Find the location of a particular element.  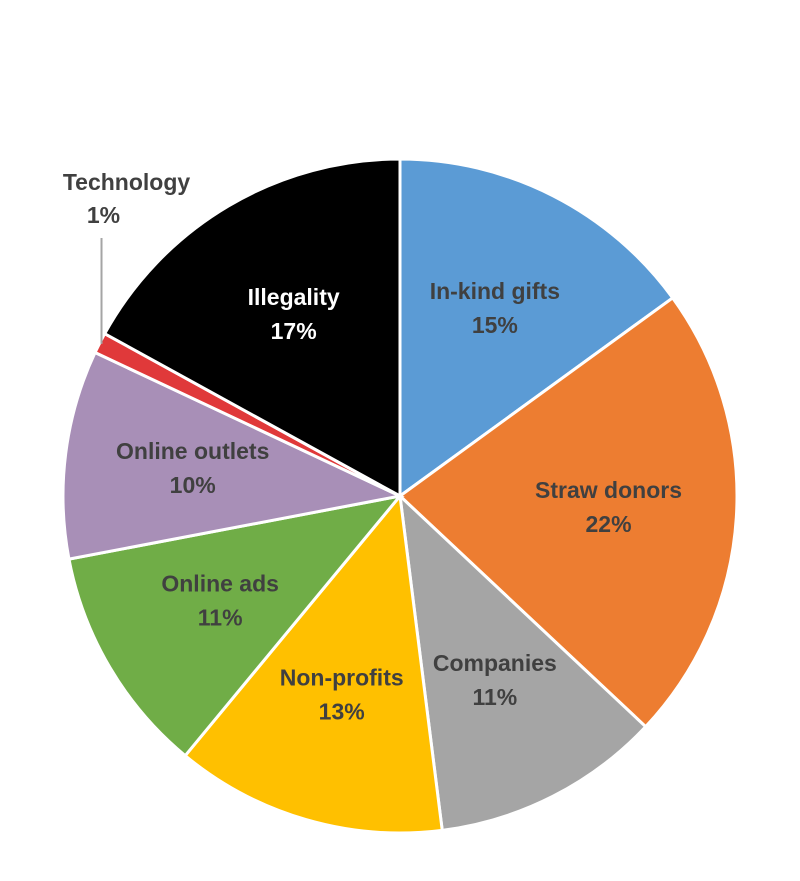

slice-value-label: 10% is located at coordinates (193, 485).